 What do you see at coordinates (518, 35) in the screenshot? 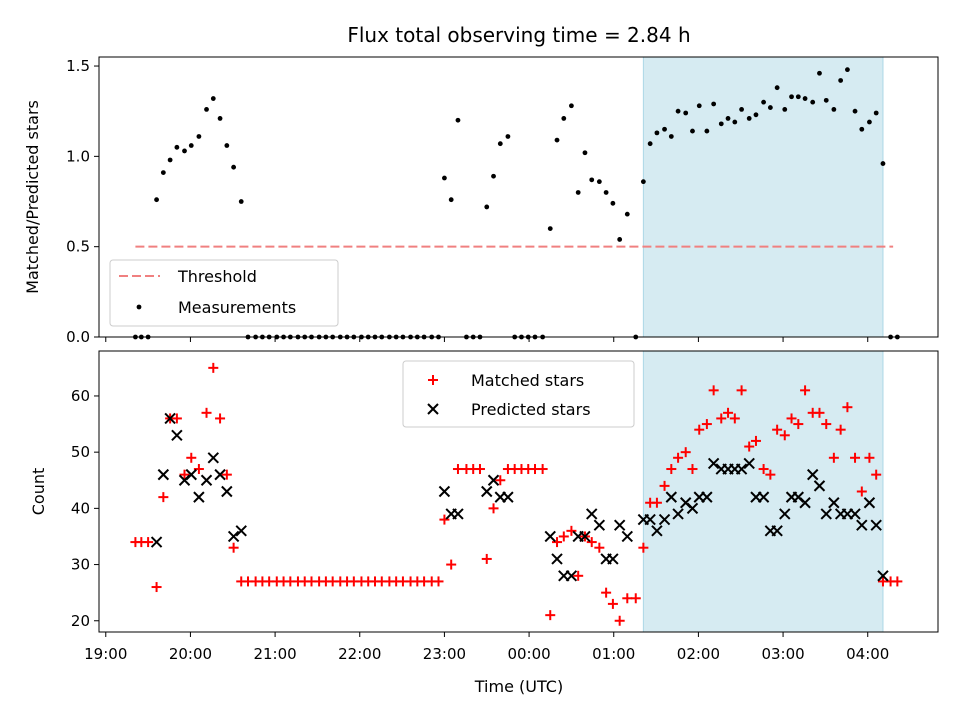
I see `chart-title: Flux total observing time = 2.84 h` at bounding box center [518, 35].